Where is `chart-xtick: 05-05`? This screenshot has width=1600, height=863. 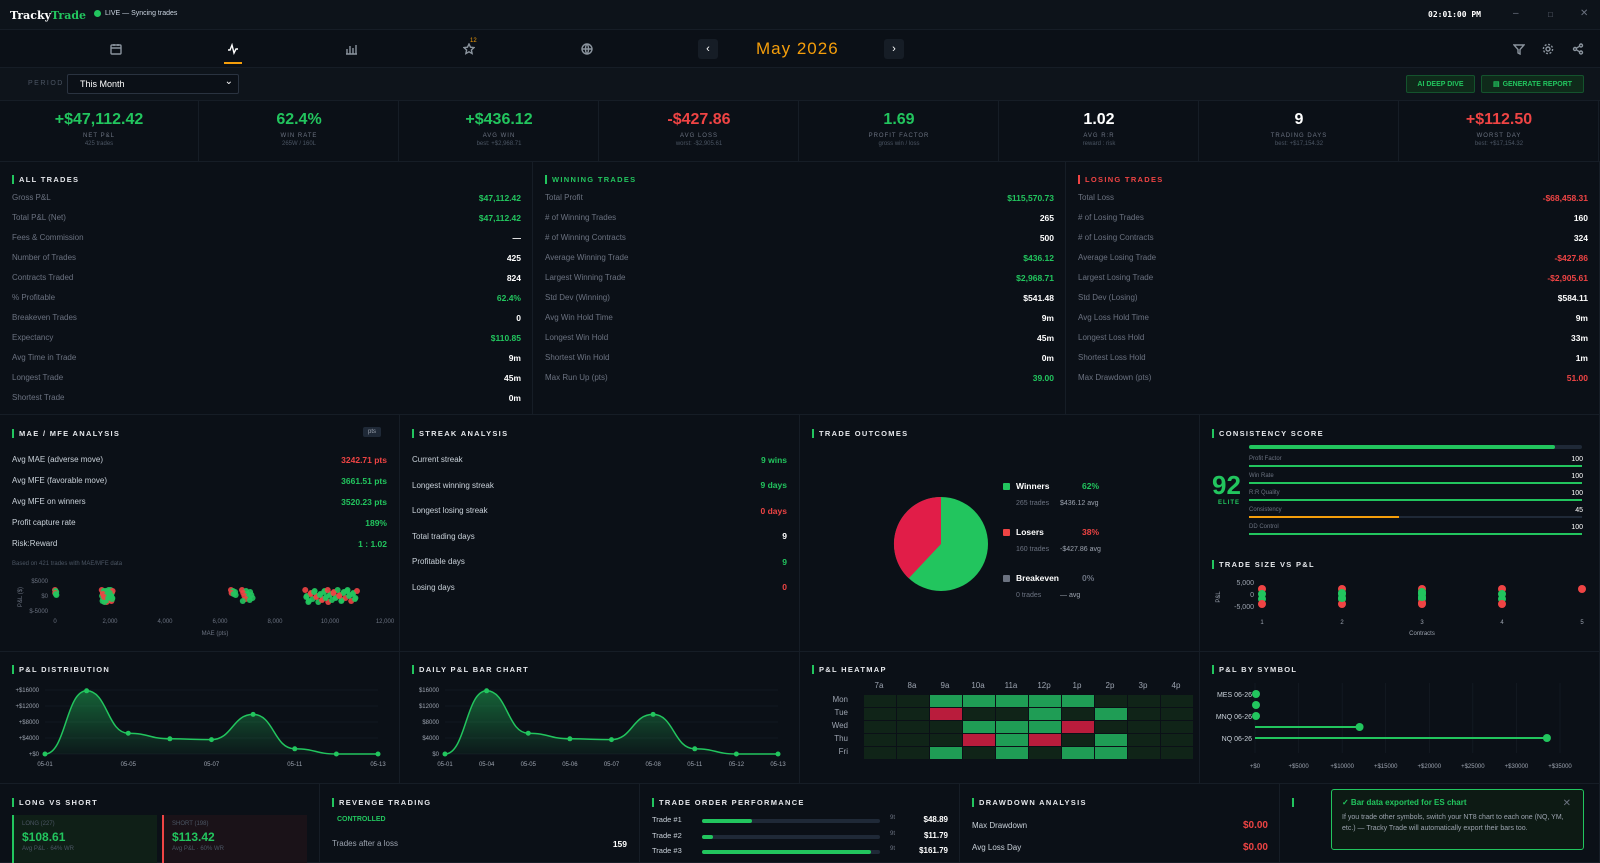
chart-xtick: 05-05 is located at coordinates (529, 765).